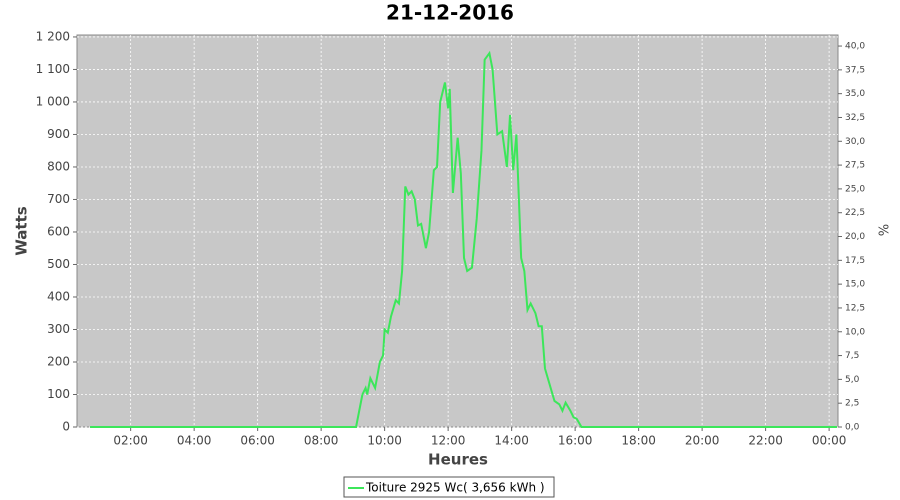 The image size is (900, 500). Describe the element at coordinates (852, 428) in the screenshot. I see `y2-tick-label: 0,0` at that location.